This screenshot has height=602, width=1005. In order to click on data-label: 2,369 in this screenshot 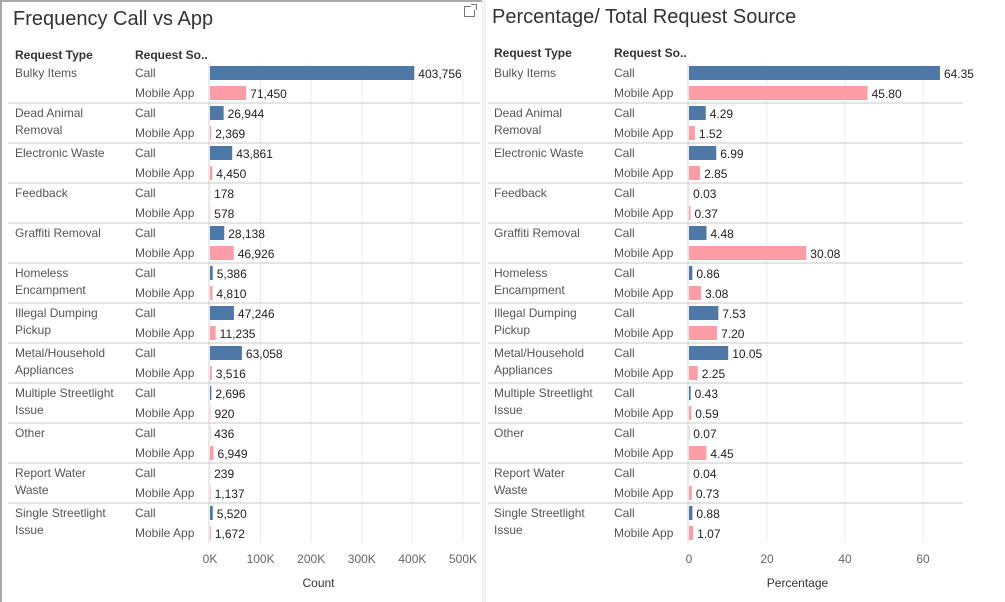, I will do `click(230, 134)`.